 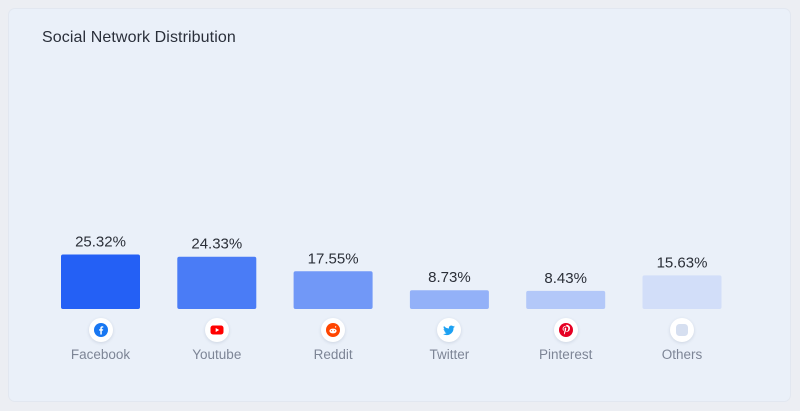 I want to click on value-label-youtube: 24.33%, so click(x=216, y=244).